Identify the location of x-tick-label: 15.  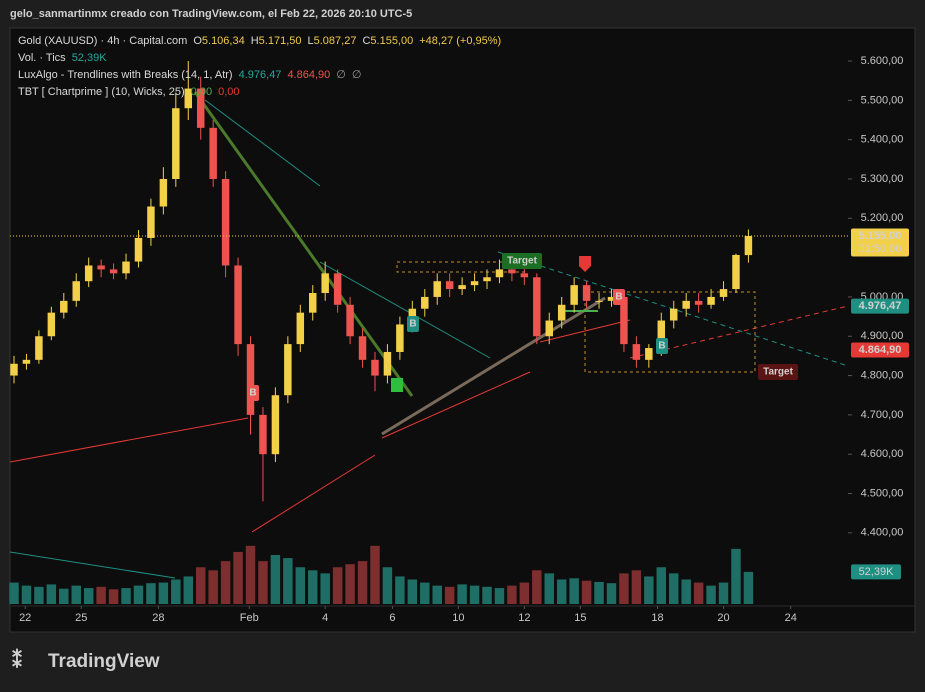
(580, 618).